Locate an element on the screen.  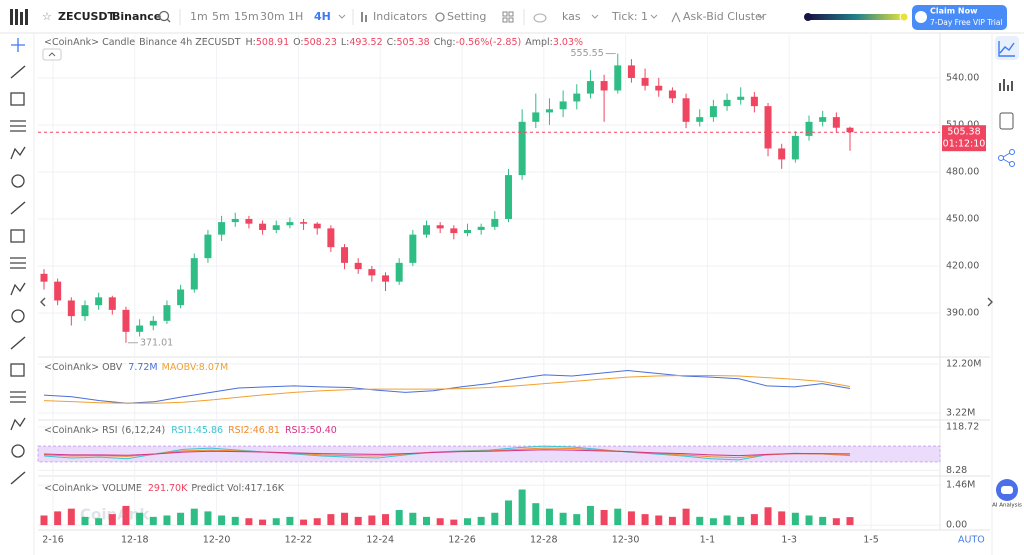
layout-icon is located at coordinates (508, 17).